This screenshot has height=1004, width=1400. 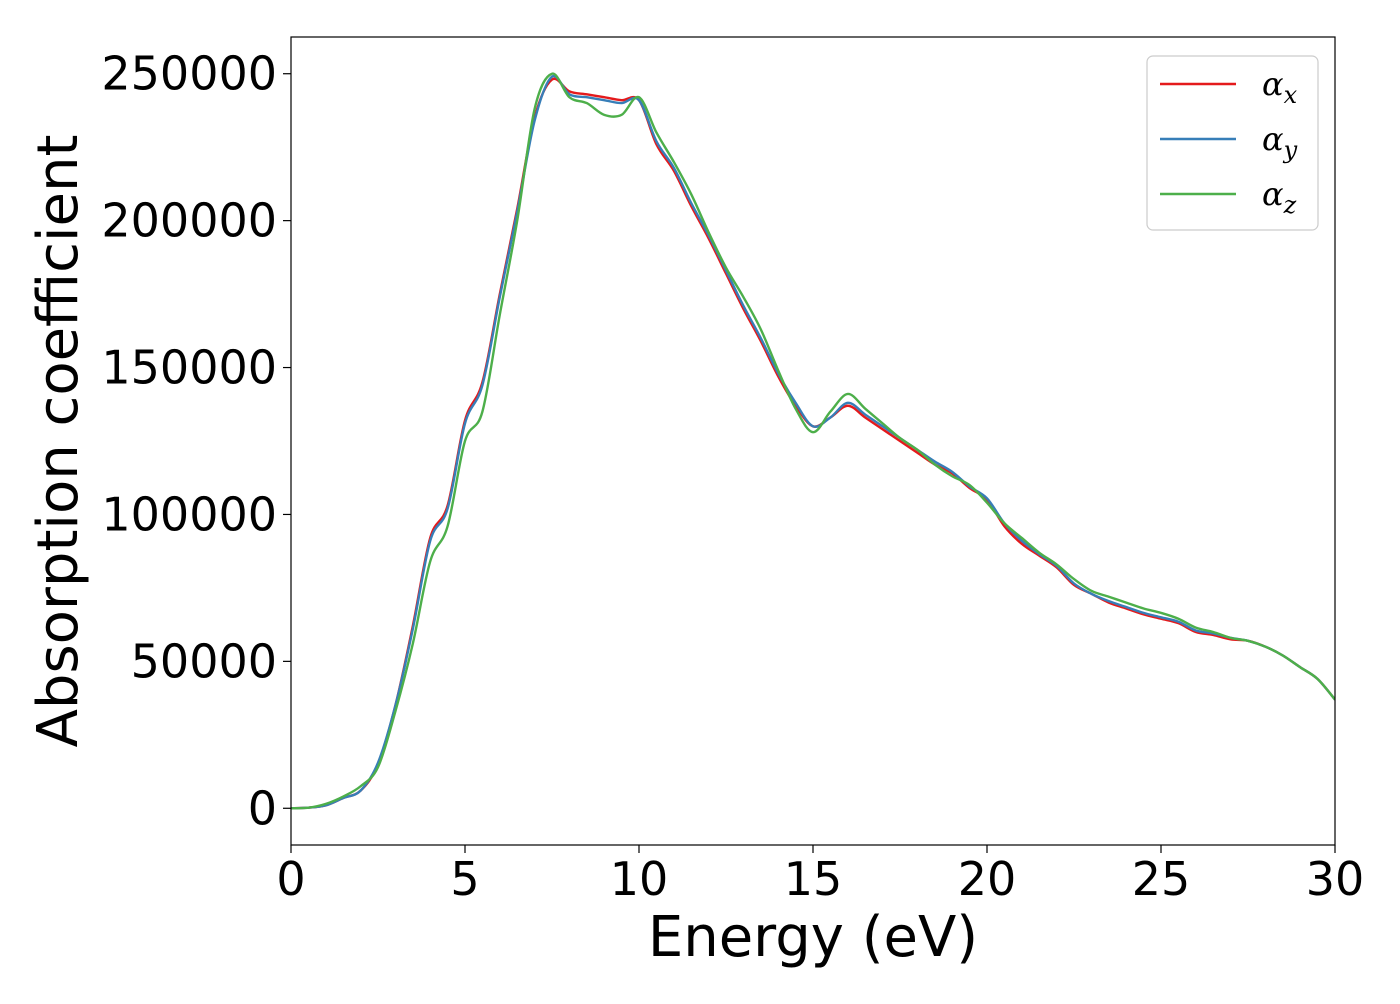 I want to click on x-axis-ticks: 0 5 10 15 20 25 30, so click(x=820, y=875).